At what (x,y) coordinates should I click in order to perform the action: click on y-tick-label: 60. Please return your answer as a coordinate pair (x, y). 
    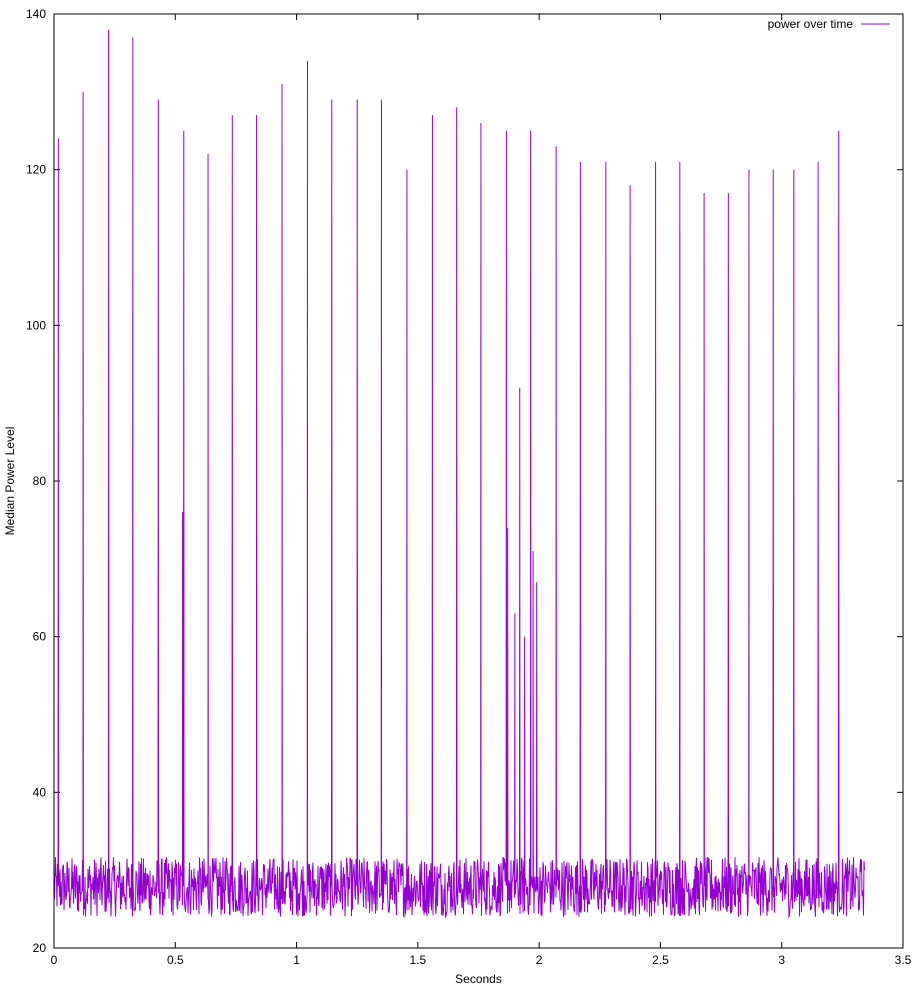
    Looking at the image, I should click on (40, 637).